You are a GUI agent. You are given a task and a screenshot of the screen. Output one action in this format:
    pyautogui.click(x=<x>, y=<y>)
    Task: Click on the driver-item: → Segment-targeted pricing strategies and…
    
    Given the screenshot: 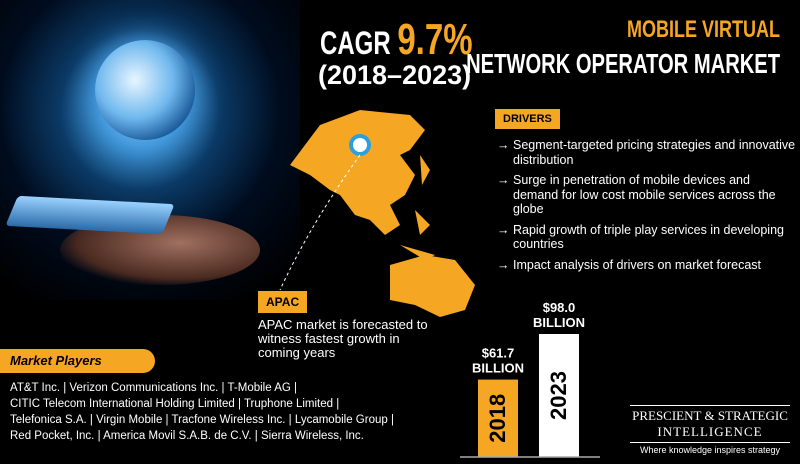 What is the action you would take?
    pyautogui.click(x=647, y=152)
    